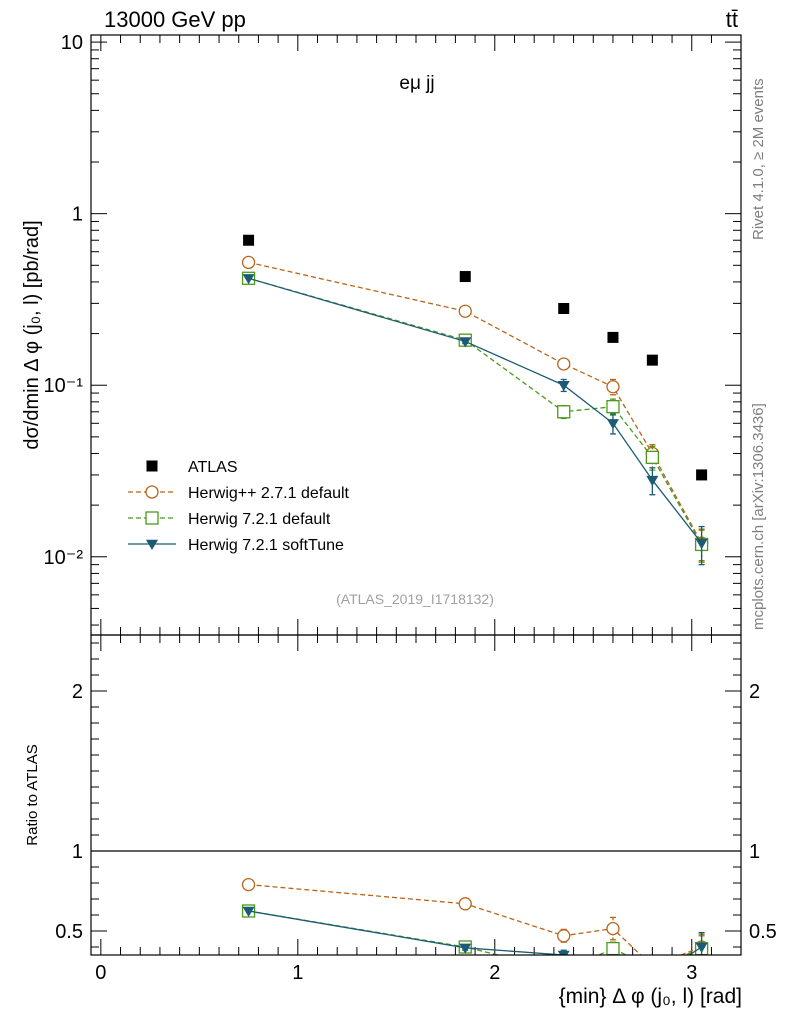  What do you see at coordinates (754, 852) in the screenshot?
I see `ratio-y-tick-label-right: 1` at bounding box center [754, 852].